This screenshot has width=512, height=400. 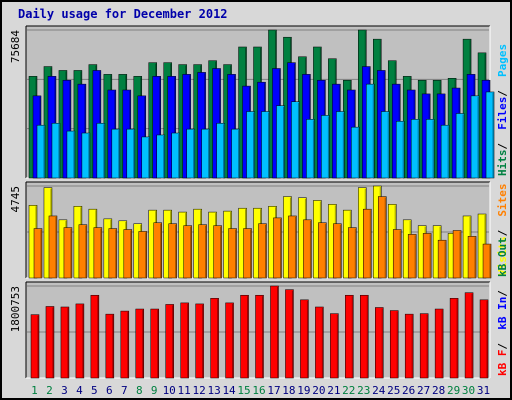 What do you see at coordinates (468, 390) in the screenshot?
I see `x-tick-label-day-30: 30` at bounding box center [468, 390].